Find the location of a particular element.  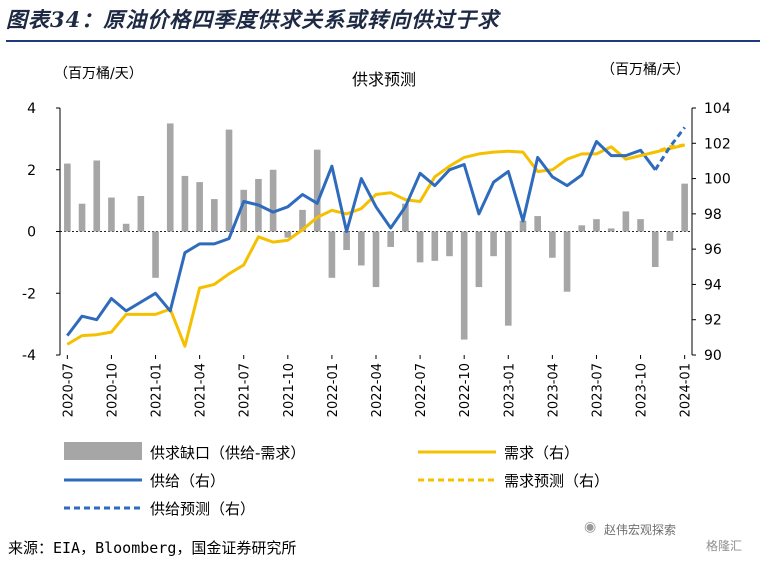

legend-label: 需求预测（右） is located at coordinates (556, 481).